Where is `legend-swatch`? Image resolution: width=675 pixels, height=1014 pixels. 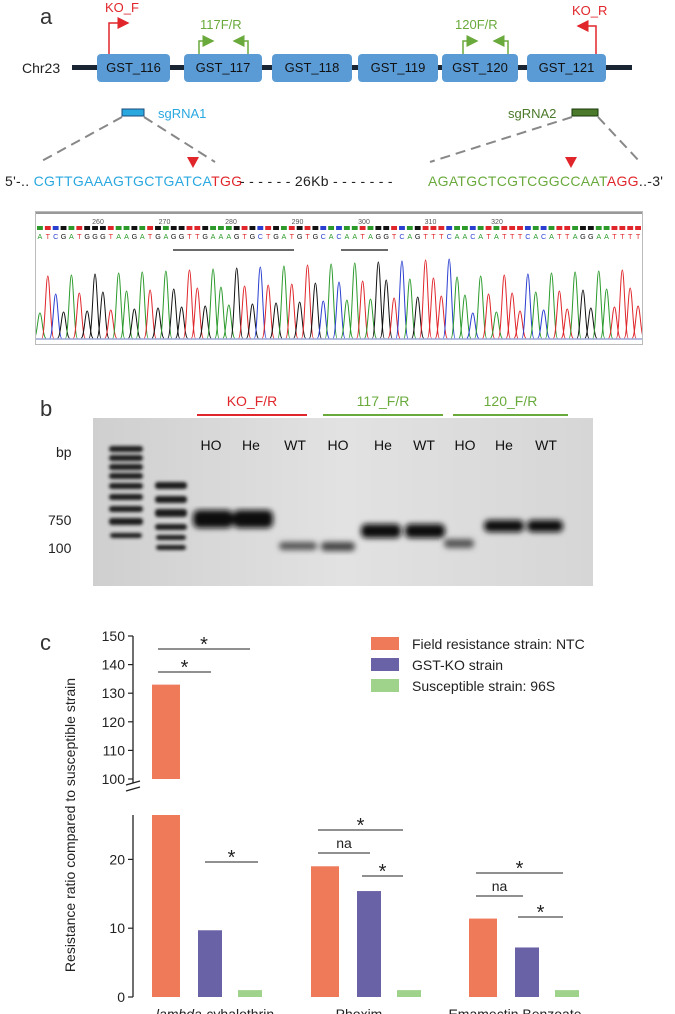 legend-swatch is located at coordinates (385, 664).